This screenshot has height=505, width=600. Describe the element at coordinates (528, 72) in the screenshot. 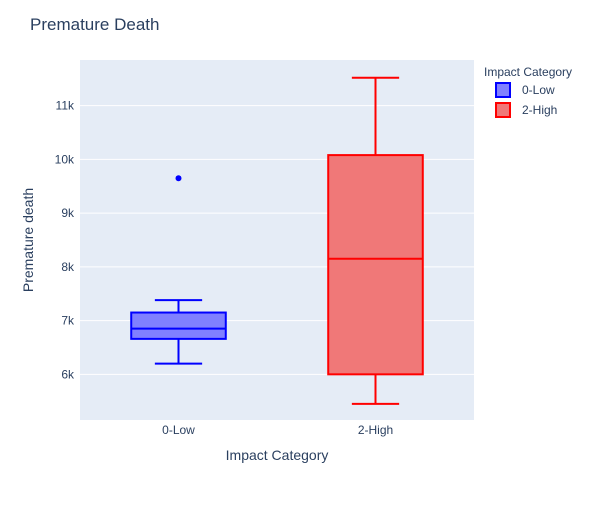

I see `legend-title: Impact Category` at that location.